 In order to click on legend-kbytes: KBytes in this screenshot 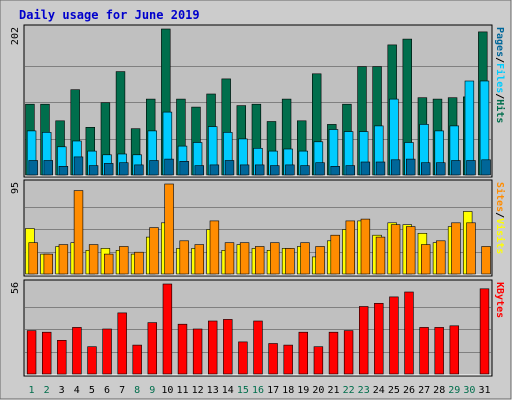, I will do `click(499, 300)`.